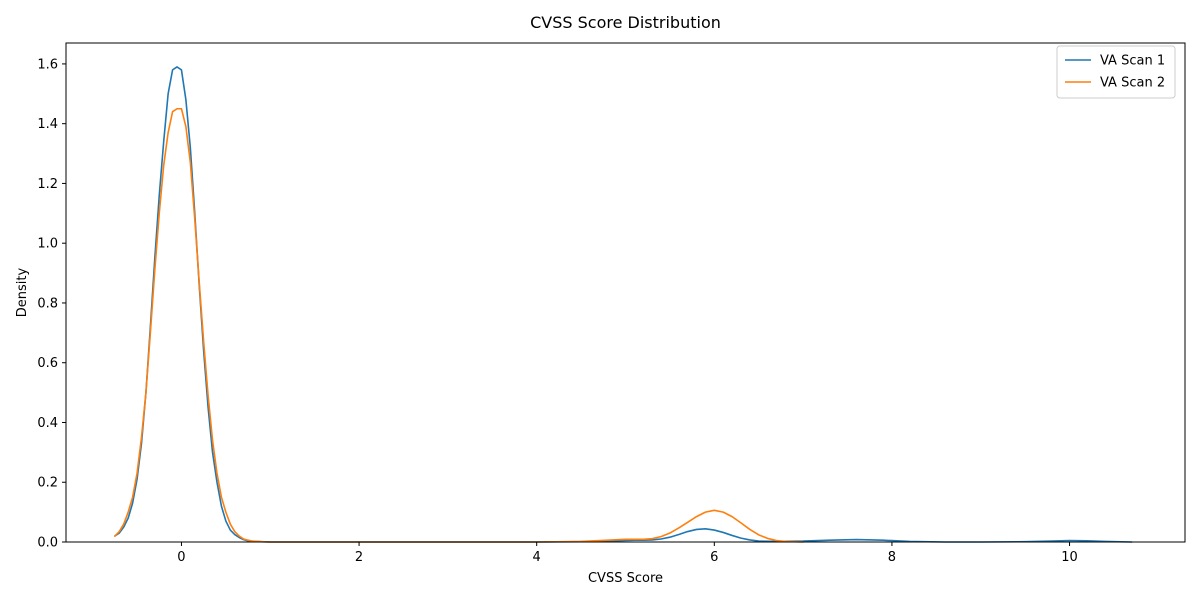 This screenshot has height=600, width=1200. I want to click on x-tick-label: 6, so click(714, 557).